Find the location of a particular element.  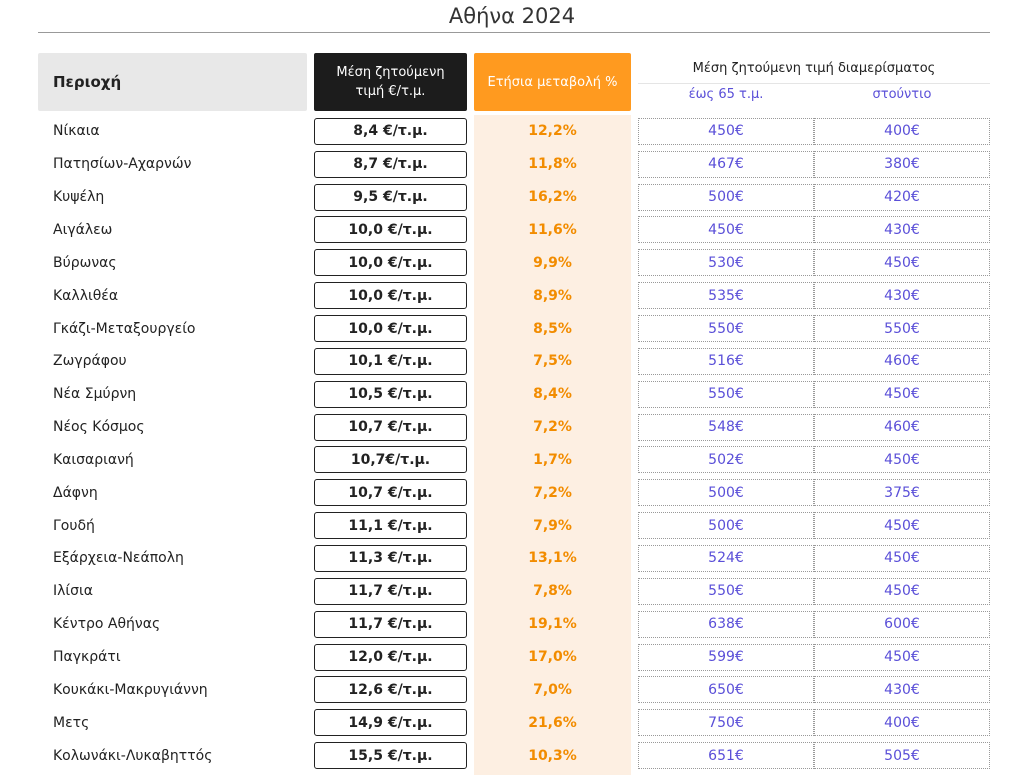

annual-change: 21,6% is located at coordinates (552, 722).